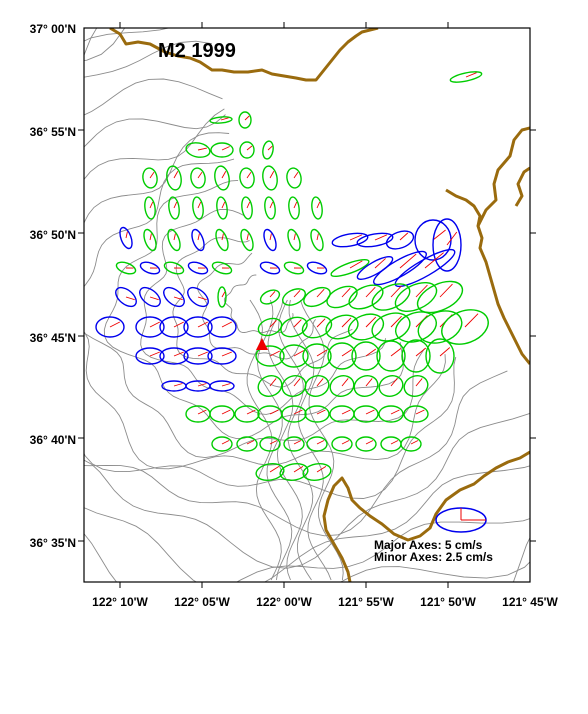 This screenshot has width=588, height=714. I want to click on lon-label-121-55: 121° 55'W, so click(366, 602).